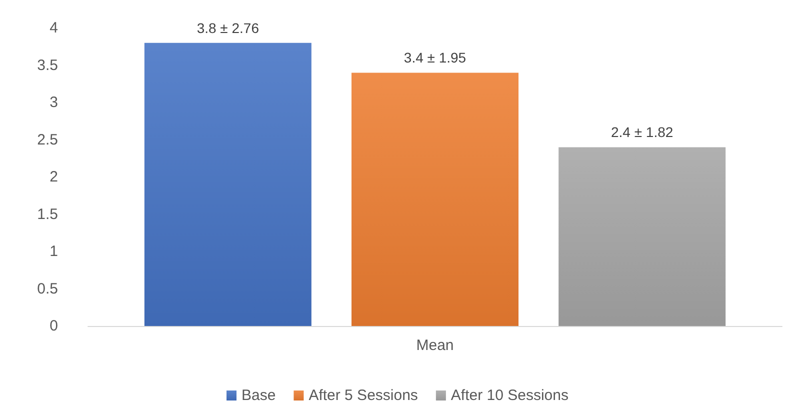 This screenshot has width=795, height=416. I want to click on data-label: 3.4 ± 1.95, so click(435, 58).